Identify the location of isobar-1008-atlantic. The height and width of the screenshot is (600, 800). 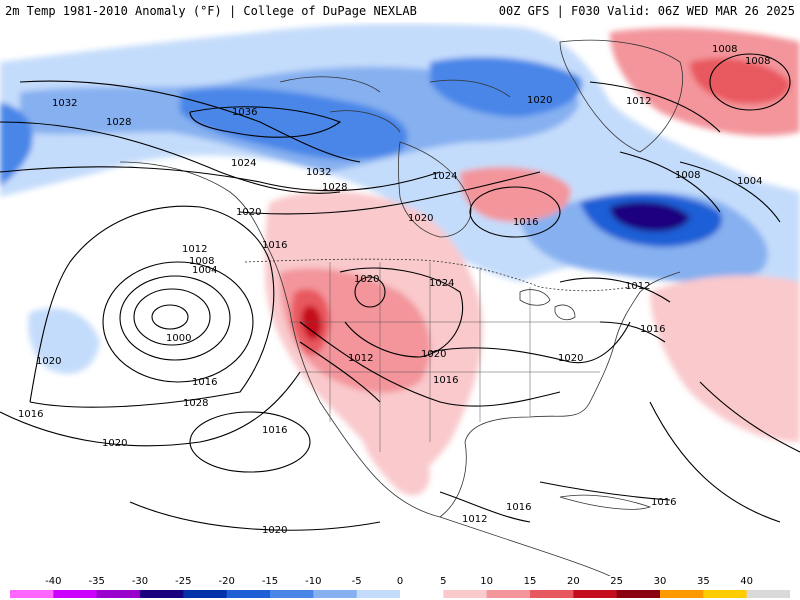
(670, 182).